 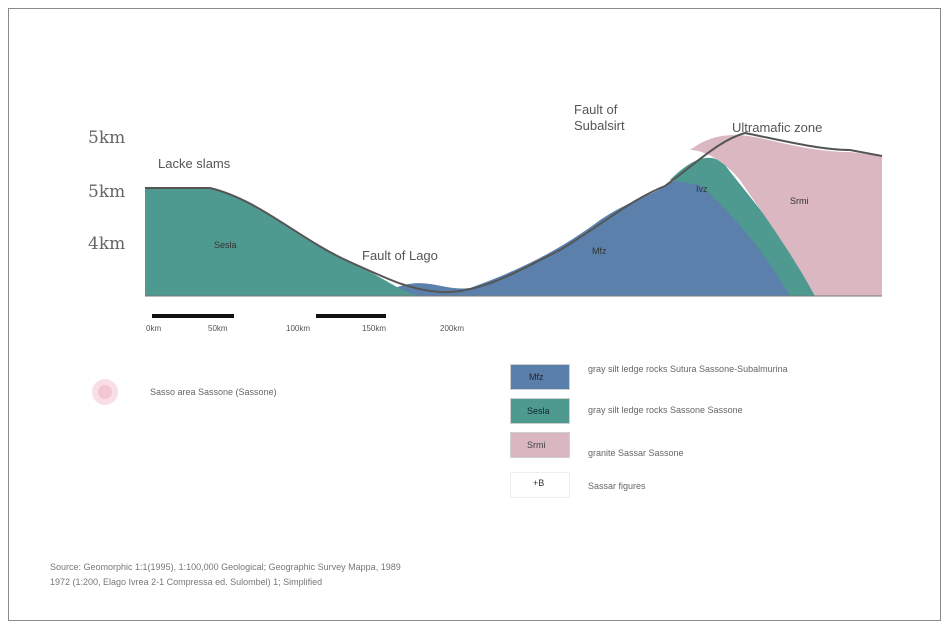 What do you see at coordinates (298, 328) in the screenshot?
I see `scale-tick-2: 100km` at bounding box center [298, 328].